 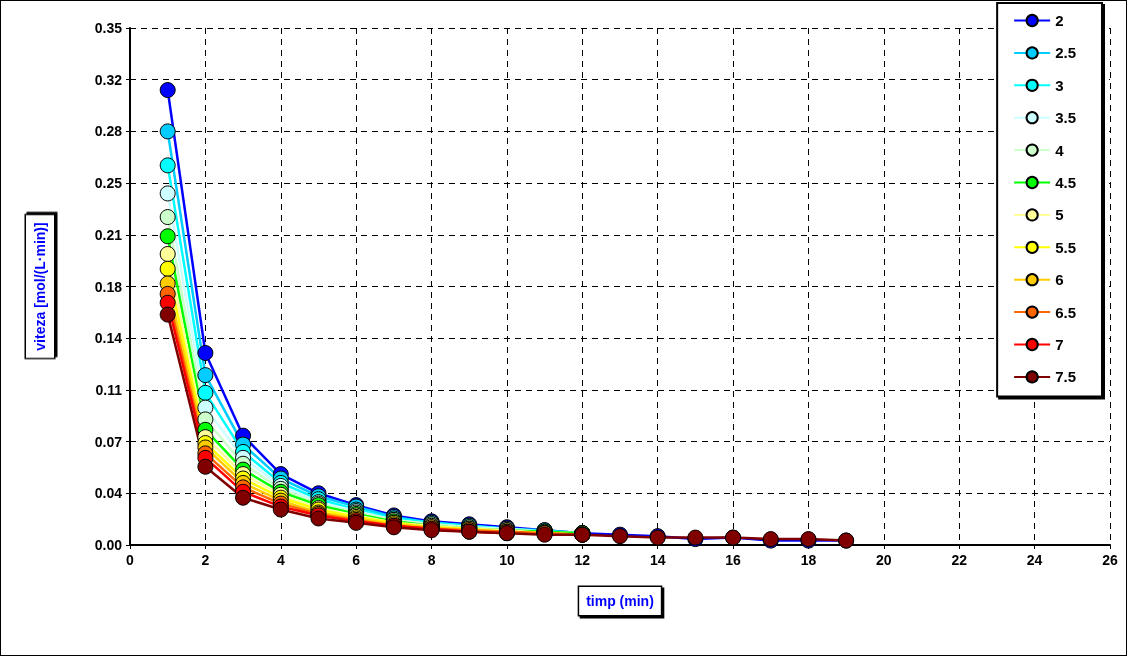 I want to click on legend-label: 2.5, so click(x=1066, y=53).